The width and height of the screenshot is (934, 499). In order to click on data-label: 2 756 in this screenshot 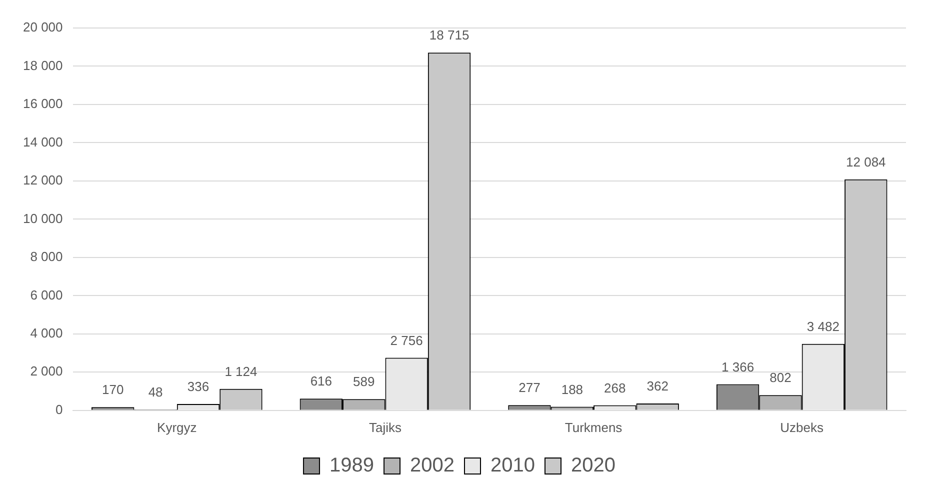, I will do `click(406, 340)`.